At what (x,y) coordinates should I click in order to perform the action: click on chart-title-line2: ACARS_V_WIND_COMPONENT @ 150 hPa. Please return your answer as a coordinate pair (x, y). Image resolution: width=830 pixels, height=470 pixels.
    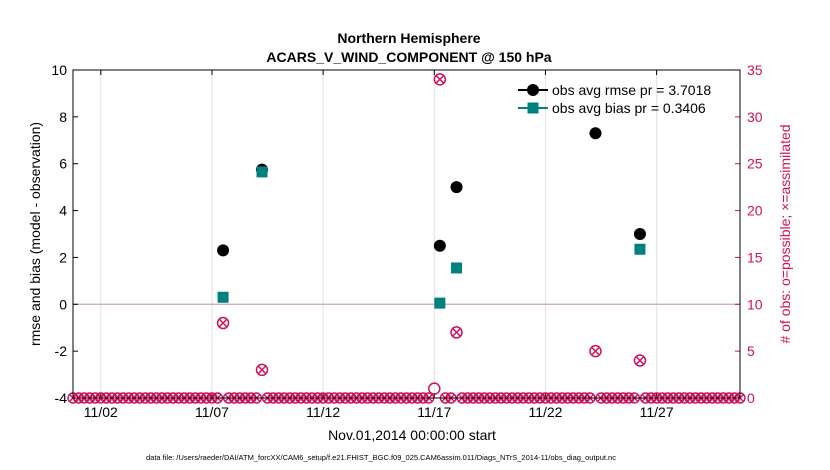
    Looking at the image, I should click on (408, 57).